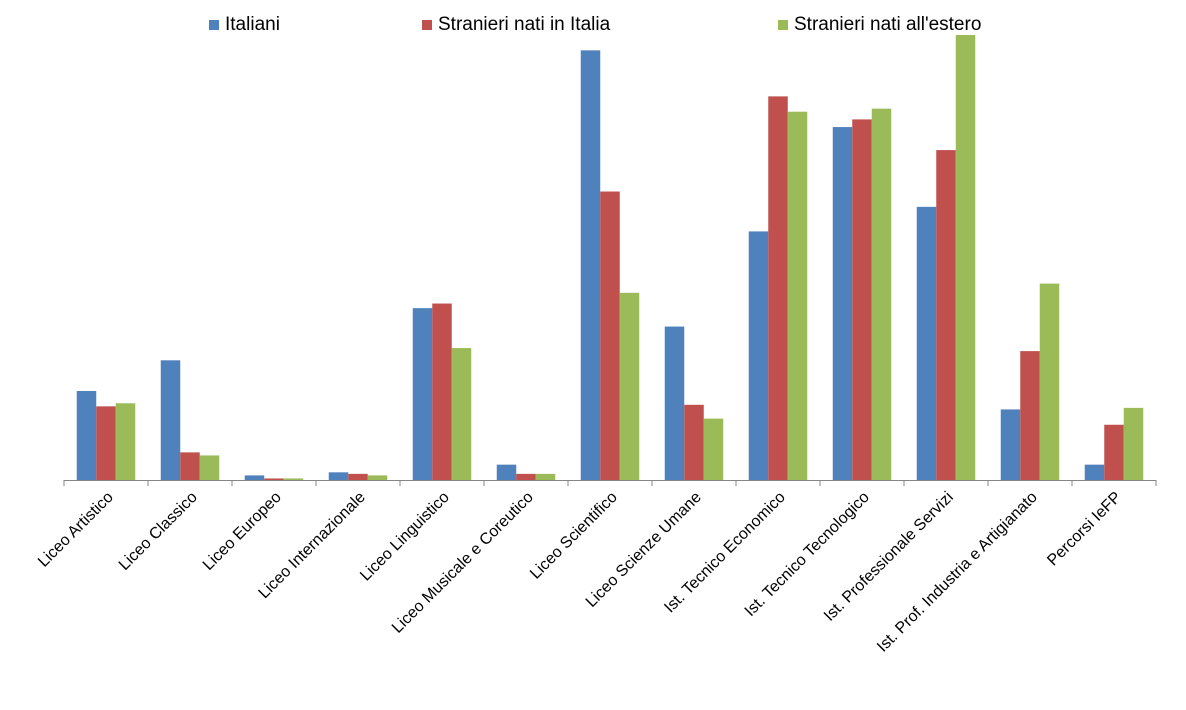 This screenshot has height=710, width=1186. I want to click on bar-ist-tecnico-economico-stranieri-nati-all-estero, so click(797, 296).